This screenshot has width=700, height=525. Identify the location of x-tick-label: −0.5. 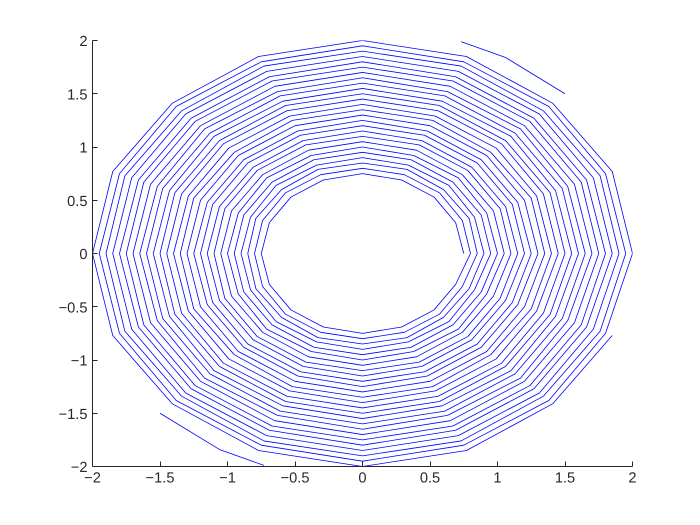
(295, 478).